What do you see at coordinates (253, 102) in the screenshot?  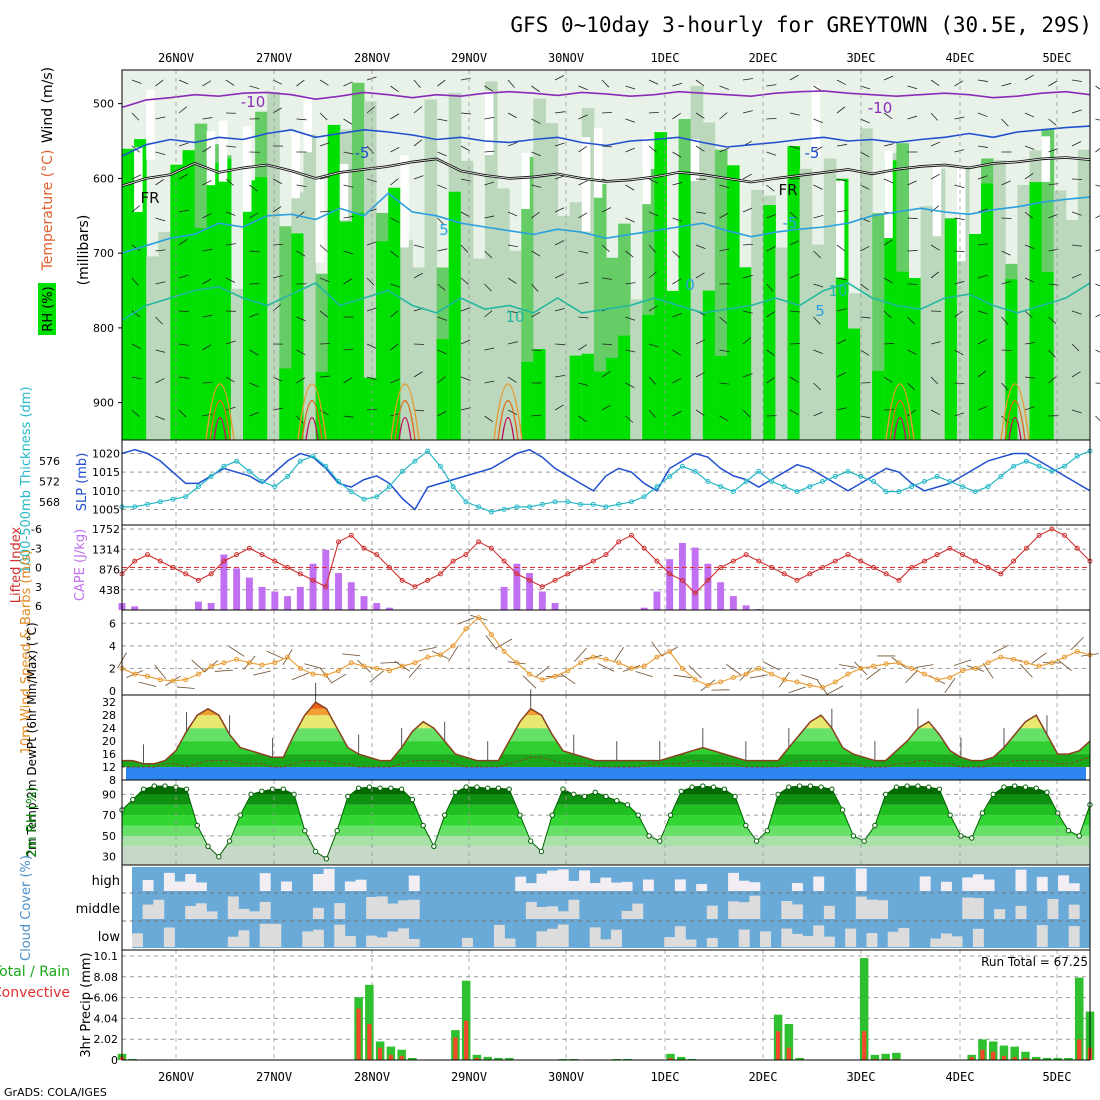 I see `contour-label: -10` at bounding box center [253, 102].